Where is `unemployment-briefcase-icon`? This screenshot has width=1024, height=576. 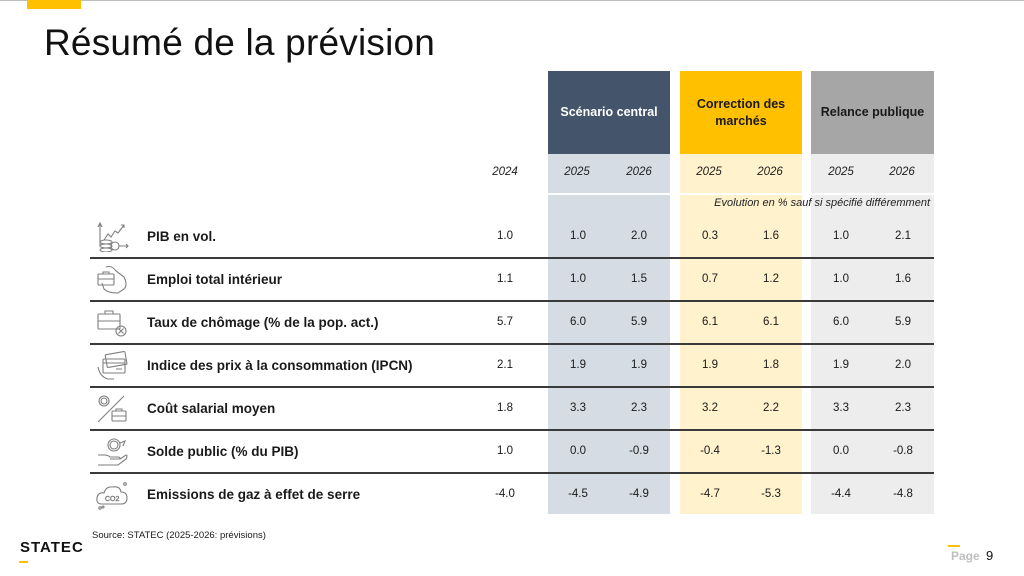
unemployment-briefcase-icon is located at coordinates (112, 322).